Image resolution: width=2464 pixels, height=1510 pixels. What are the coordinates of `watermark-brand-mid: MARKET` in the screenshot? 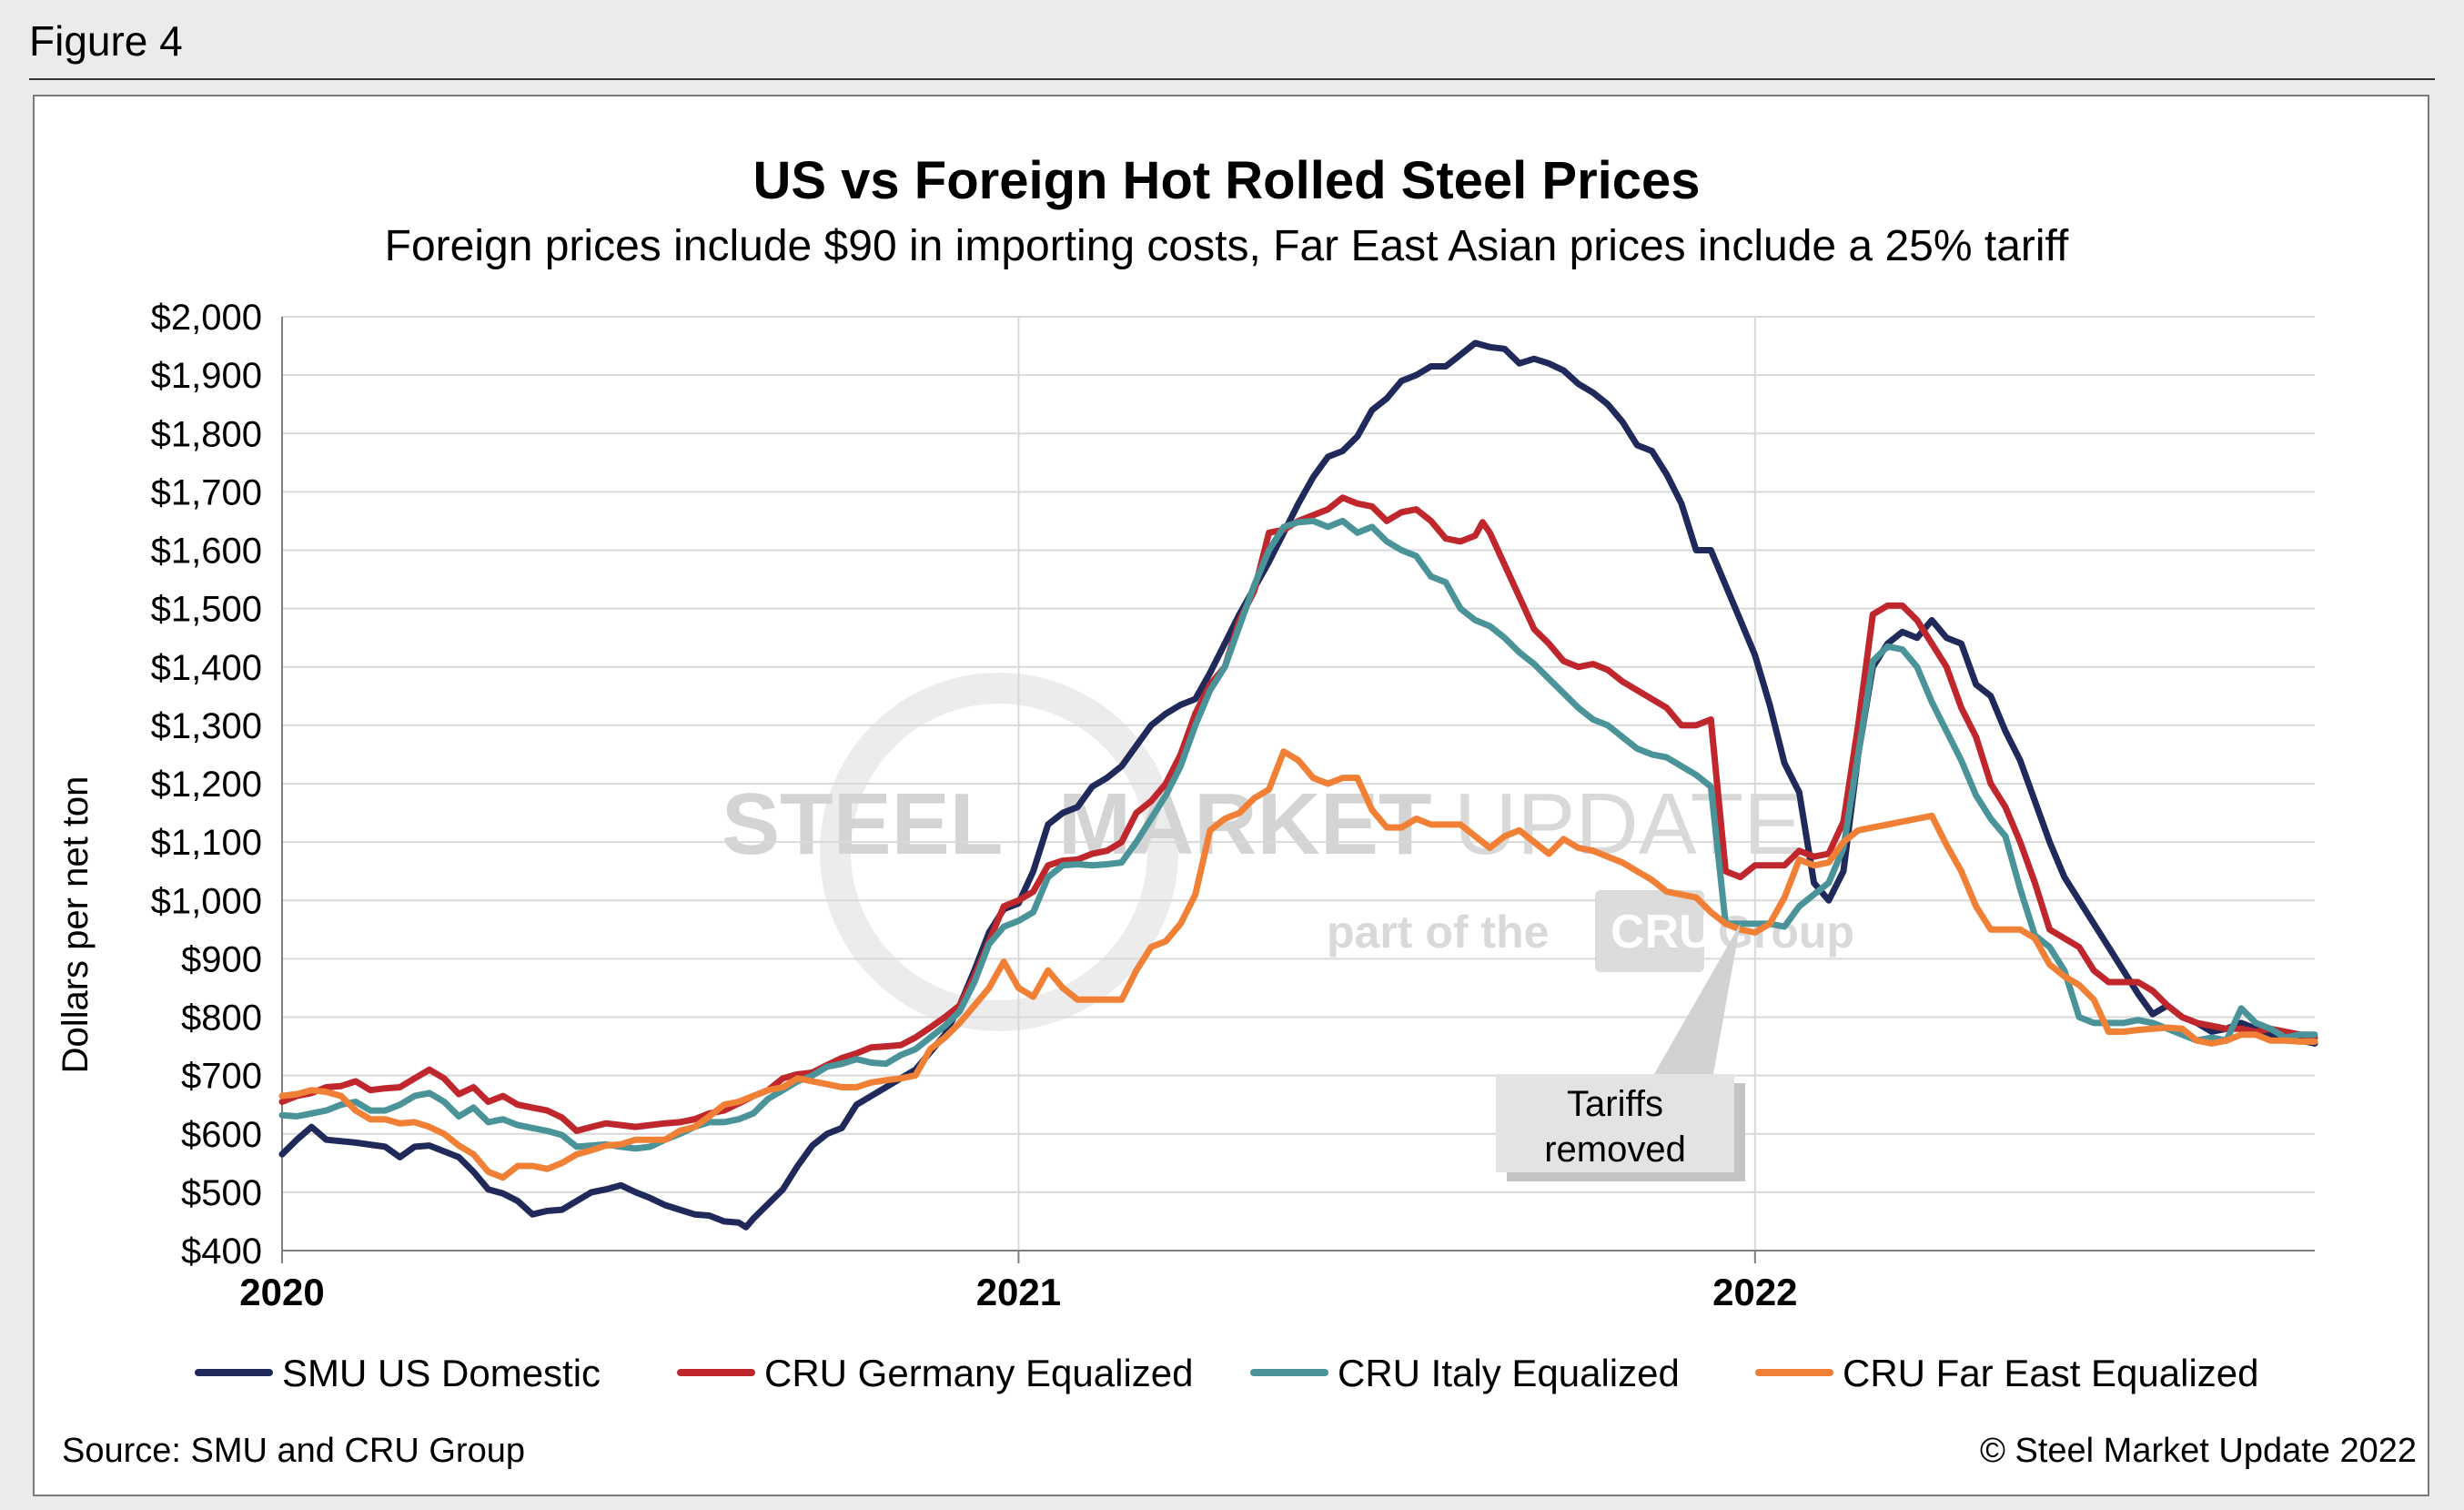 It's located at (1245, 824).